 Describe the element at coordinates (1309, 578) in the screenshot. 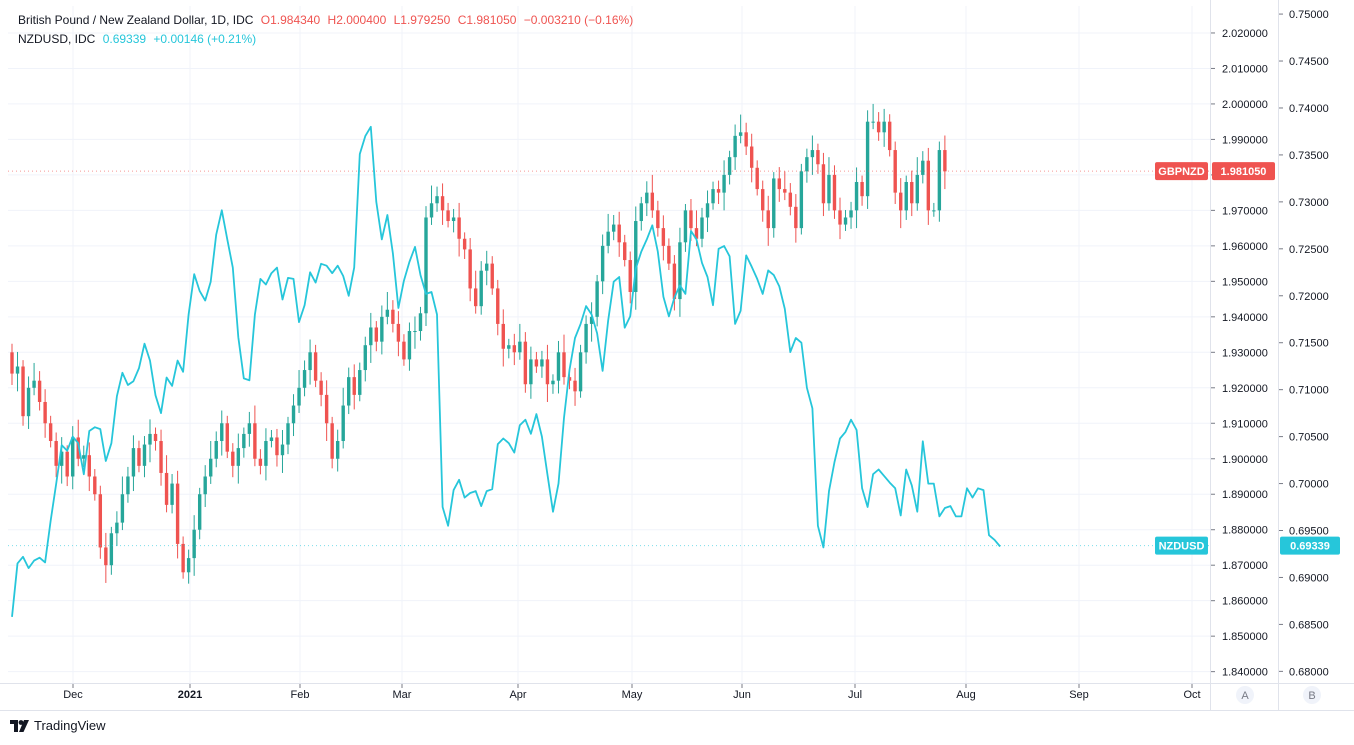

I see `b-tick-label: 0.69000` at that location.